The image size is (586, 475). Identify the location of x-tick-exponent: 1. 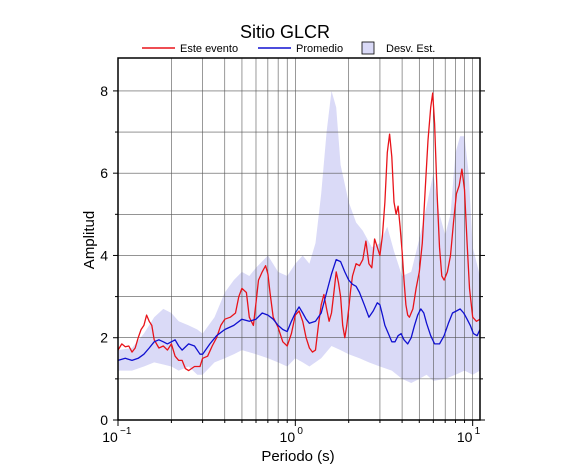
(478, 431).